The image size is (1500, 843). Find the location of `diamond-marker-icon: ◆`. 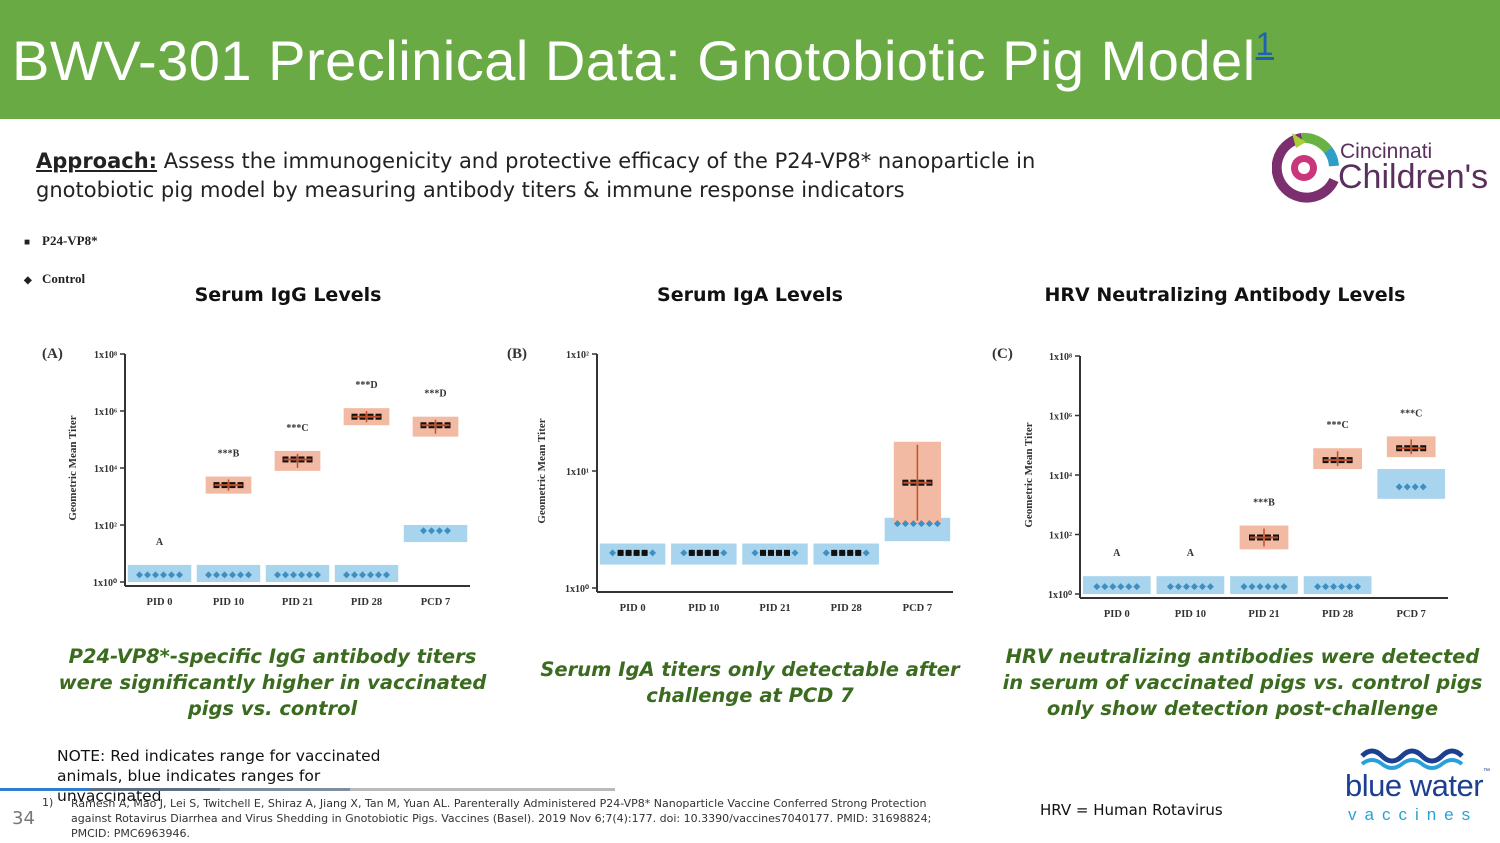

diamond-marker-icon: ◆ is located at coordinates (28, 280).